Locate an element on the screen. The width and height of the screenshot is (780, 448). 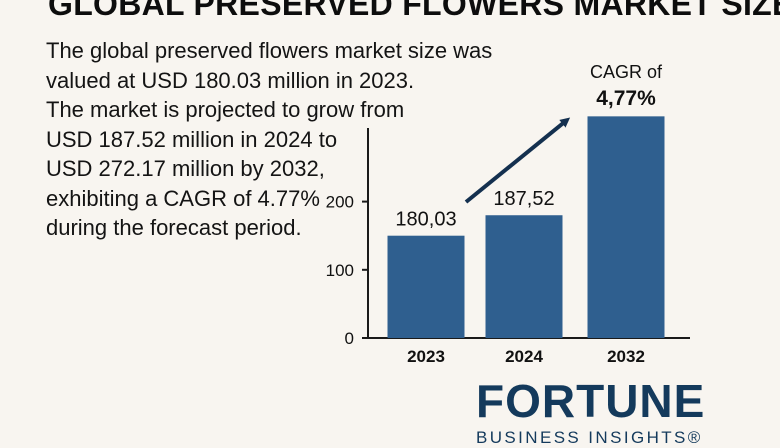
cagr-label: CAGR of is located at coordinates (626, 72).